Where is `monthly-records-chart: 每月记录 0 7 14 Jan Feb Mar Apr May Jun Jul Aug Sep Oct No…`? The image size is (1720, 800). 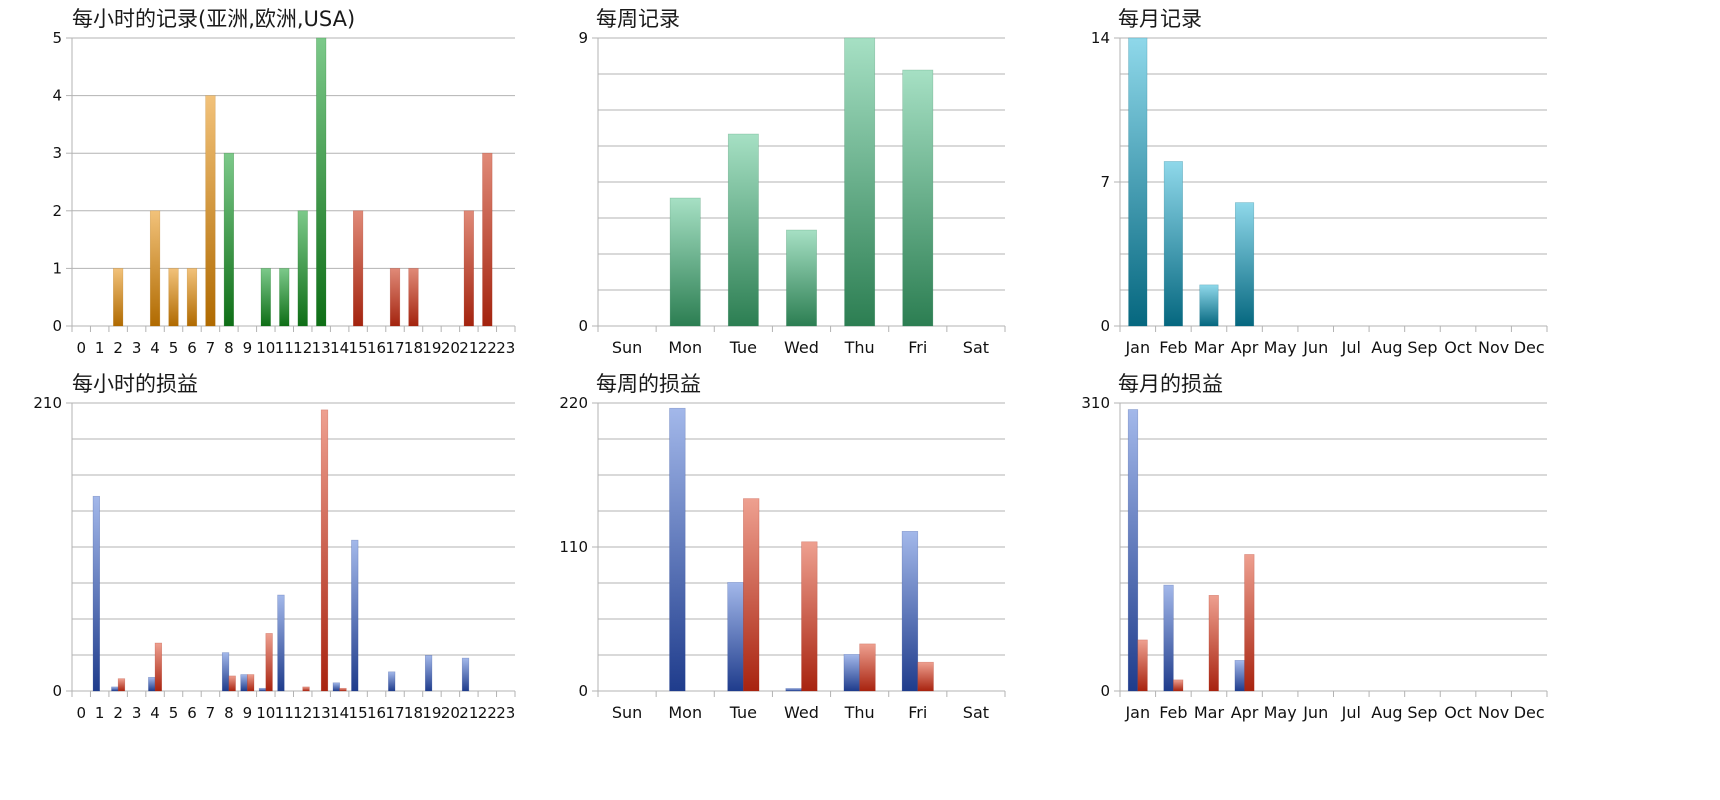 monthly-records-chart: 每月记录 0 7 14 Jan Feb Mar Apr May Jun Jul Aug Sep Oct No… is located at coordinates (1319, 182).